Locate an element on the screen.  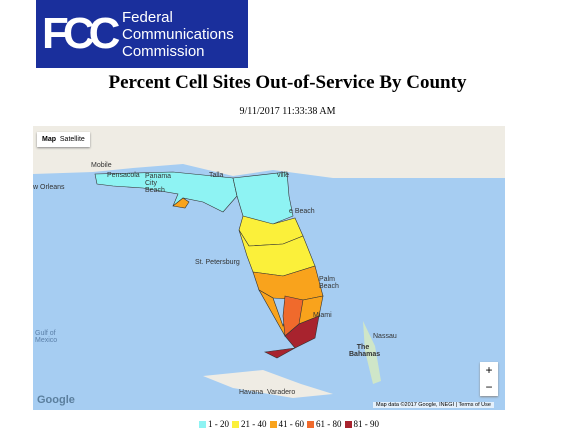
logo-mark: FCC is located at coordinates (81, 33).